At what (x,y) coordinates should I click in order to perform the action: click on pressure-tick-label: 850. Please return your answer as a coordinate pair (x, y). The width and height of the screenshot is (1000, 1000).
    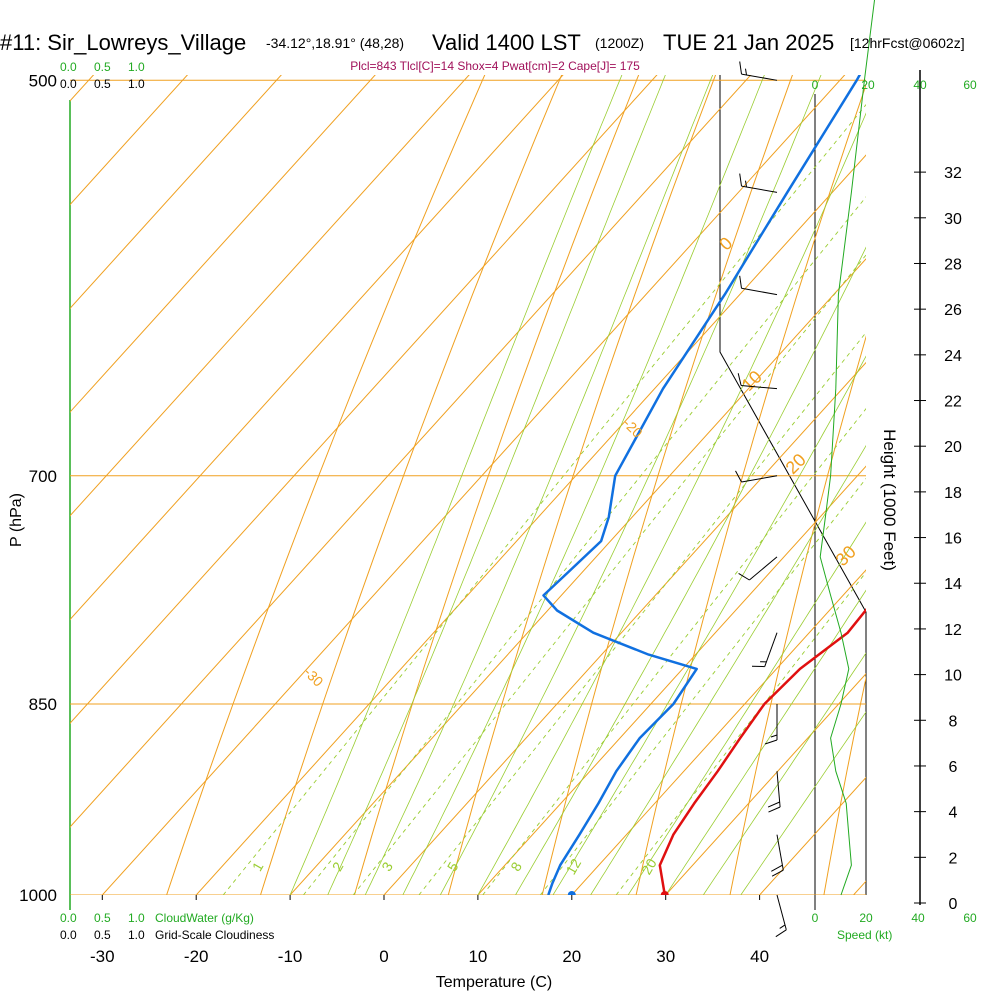
    Looking at the image, I should click on (43, 704).